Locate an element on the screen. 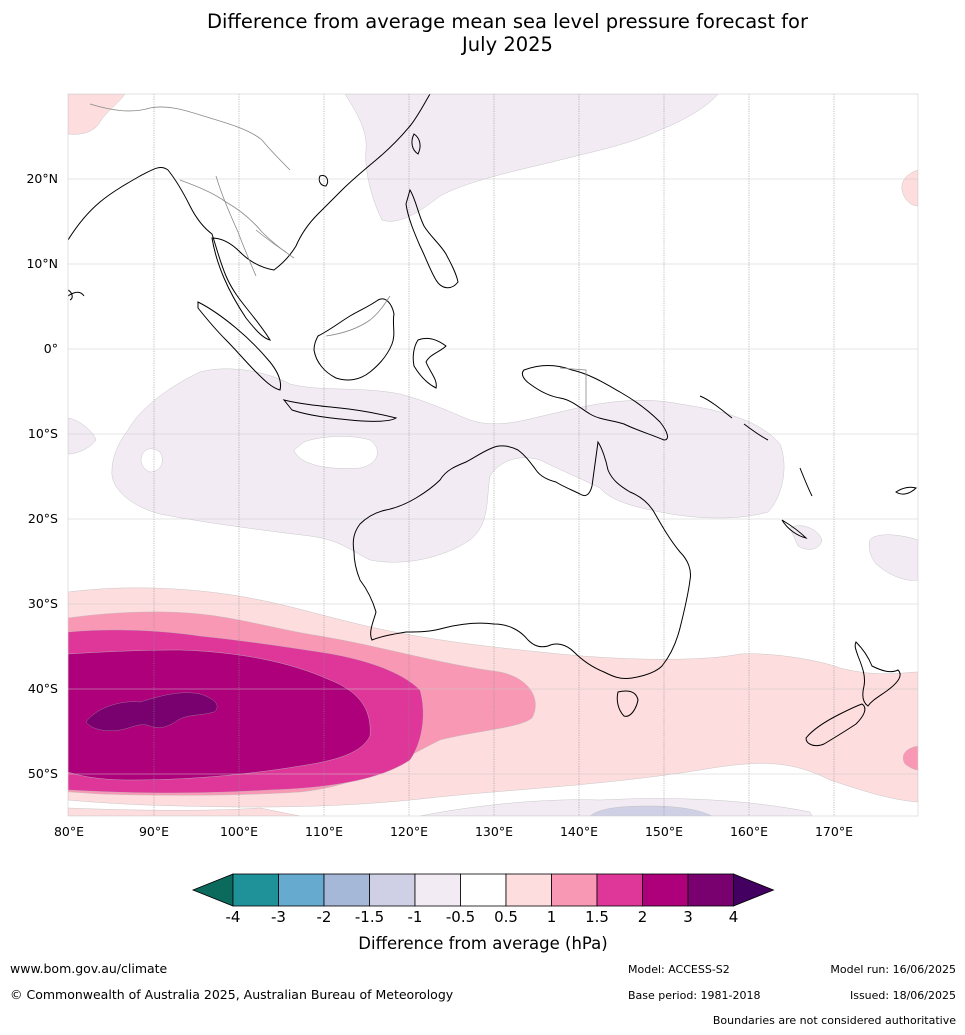  lon-label-80e: 80°E is located at coordinates (69, 831).